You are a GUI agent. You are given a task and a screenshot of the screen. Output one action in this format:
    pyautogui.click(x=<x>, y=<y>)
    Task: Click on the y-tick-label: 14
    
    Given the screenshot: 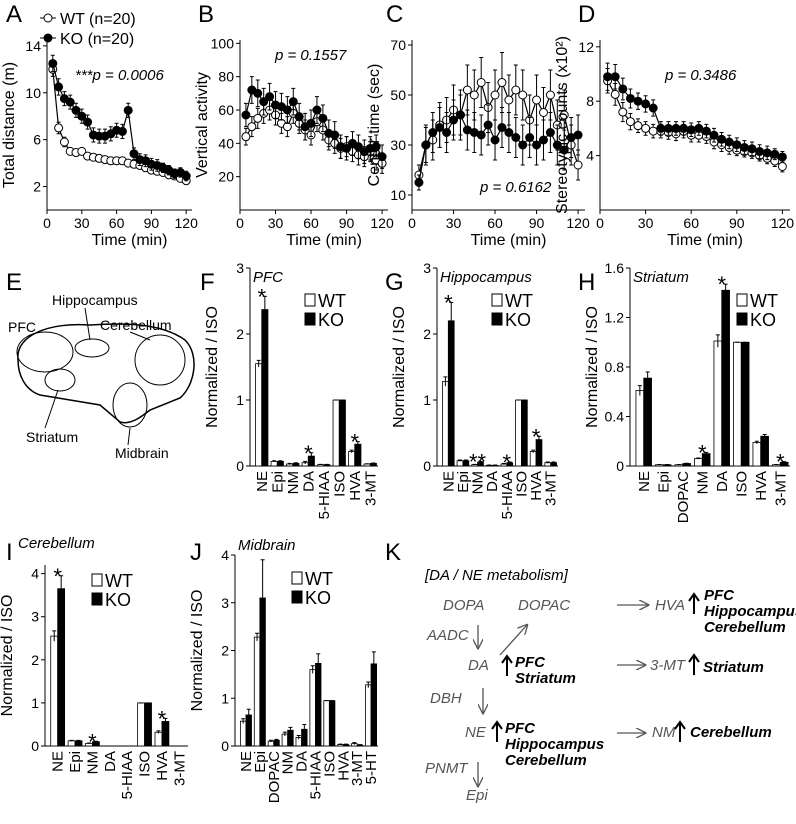 What is the action you would take?
    pyautogui.click(x=33, y=46)
    